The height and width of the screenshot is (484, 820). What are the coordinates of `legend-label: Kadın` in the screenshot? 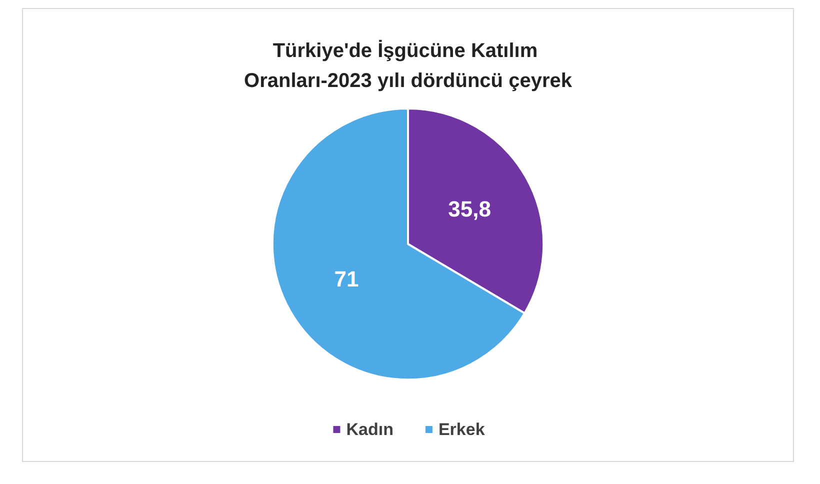 It's located at (370, 429).